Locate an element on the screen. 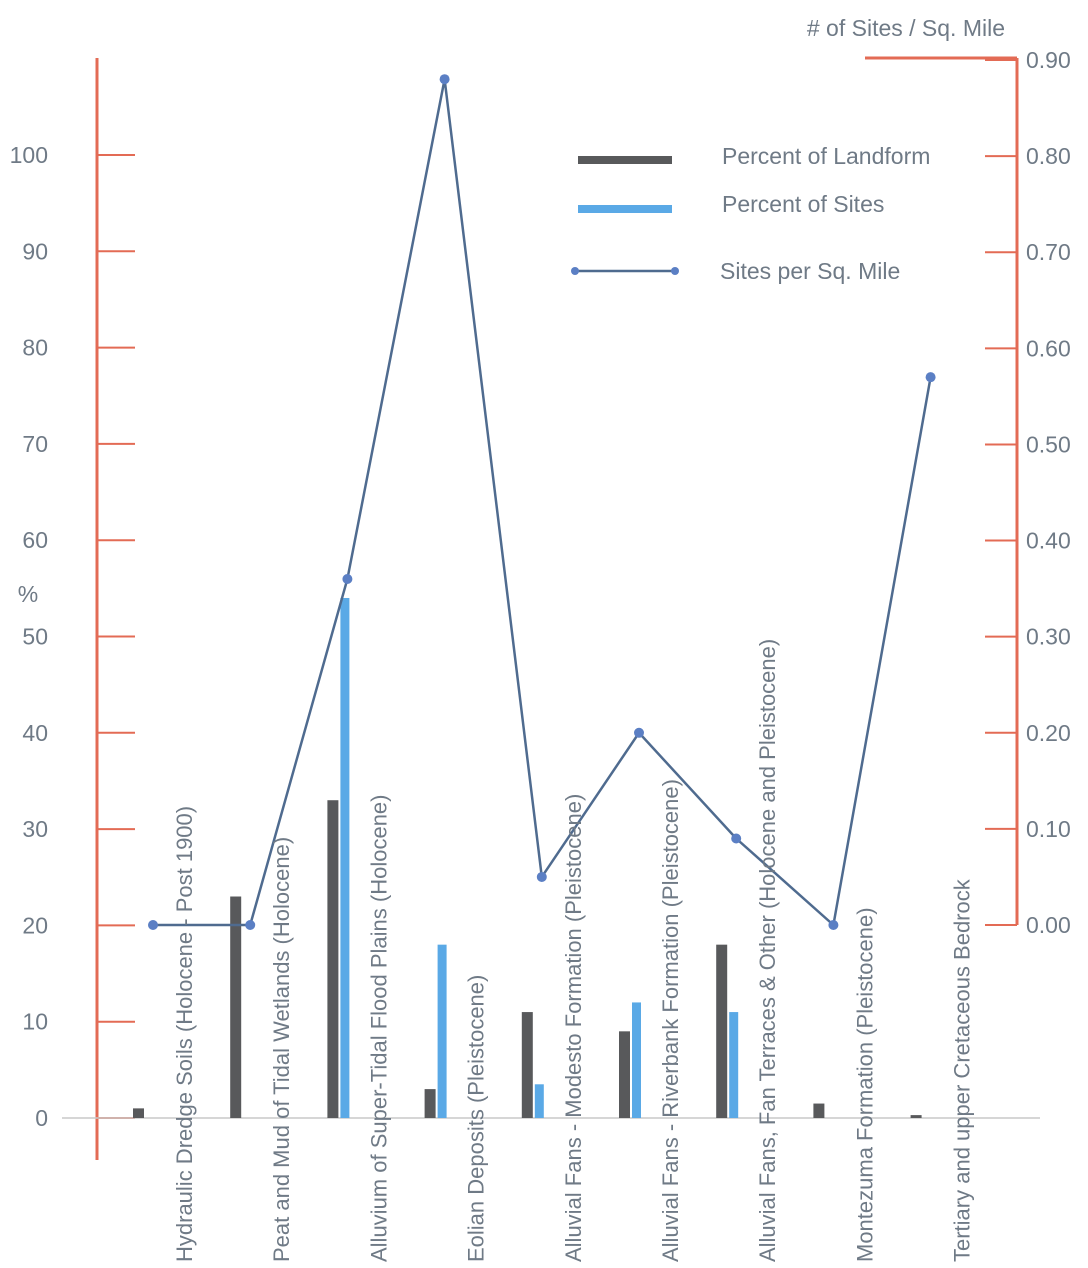 The width and height of the screenshot is (1088, 1268). left-tick-label: 80 is located at coordinates (35, 348).